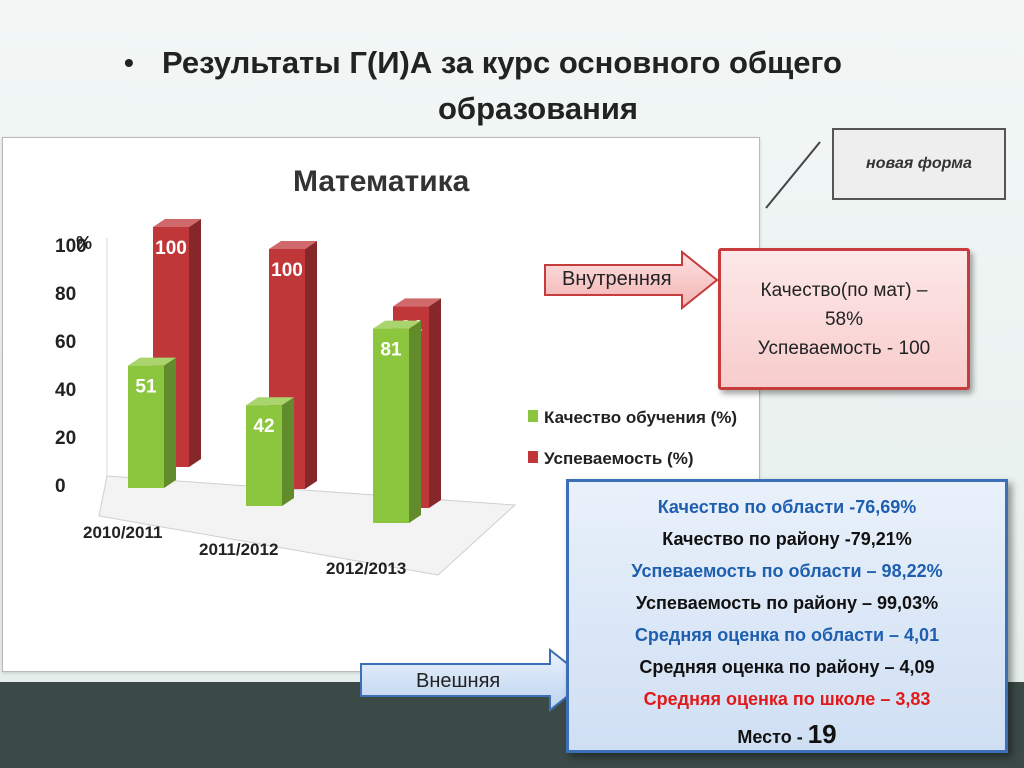  Describe the element at coordinates (170, 422) in the screenshot. I see `bar-quality-1-side` at that location.